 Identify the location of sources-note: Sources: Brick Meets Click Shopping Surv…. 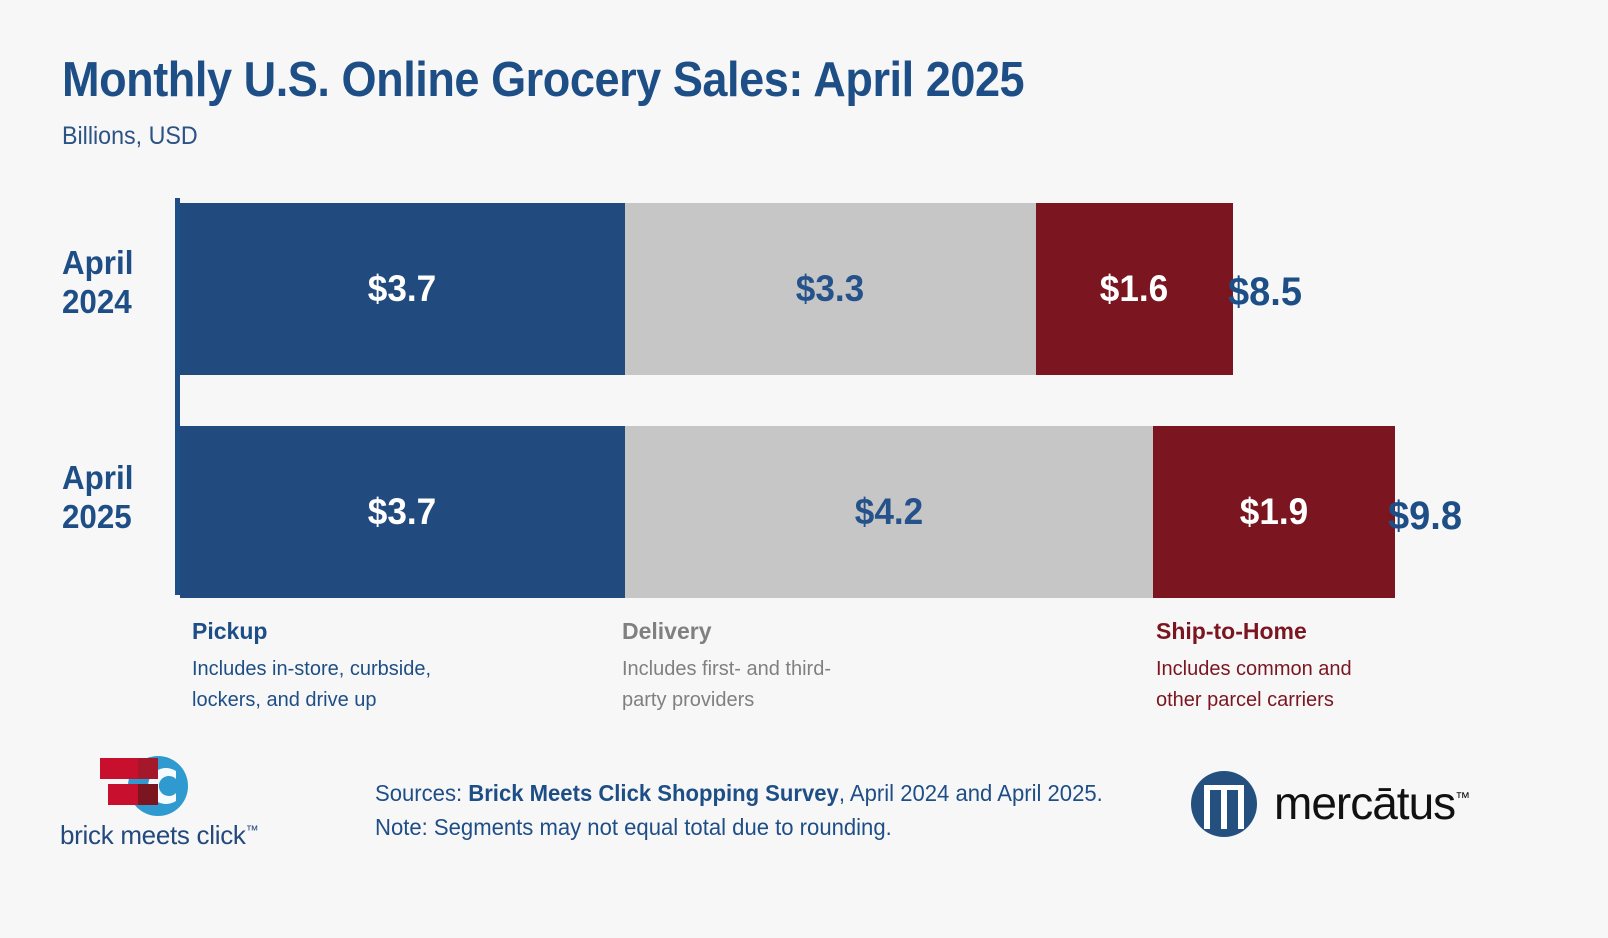
(739, 810).